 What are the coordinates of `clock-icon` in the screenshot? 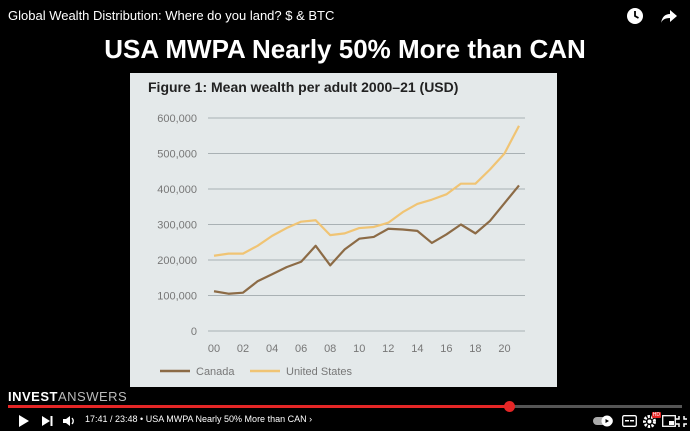 It's located at (635, 16).